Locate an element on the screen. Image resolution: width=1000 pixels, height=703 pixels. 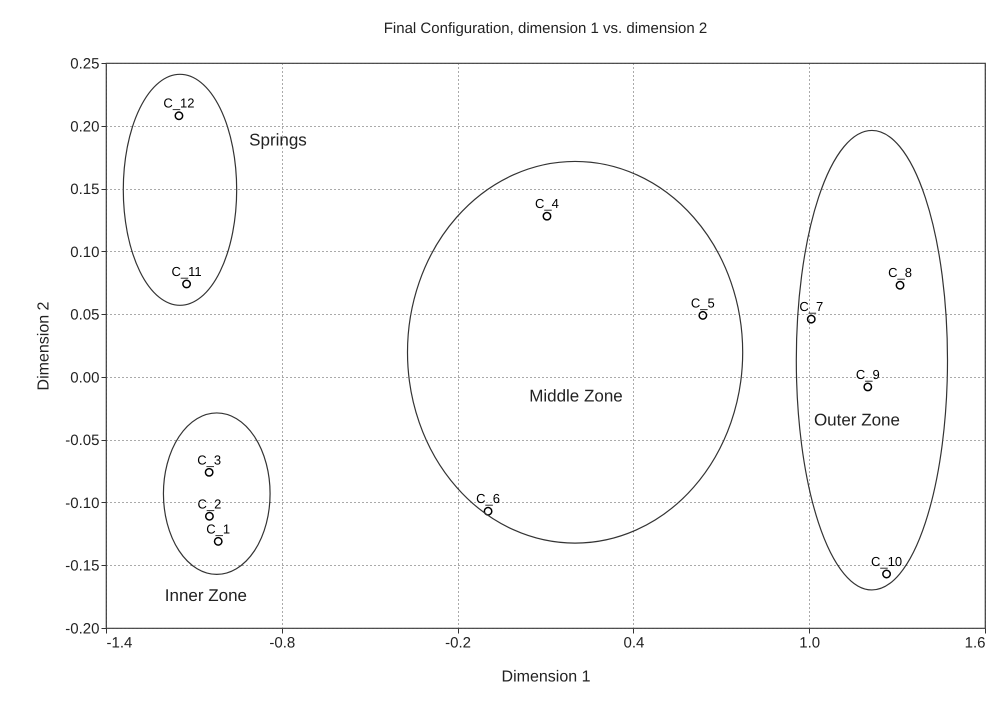
series-label: C_3 is located at coordinates (209, 460).